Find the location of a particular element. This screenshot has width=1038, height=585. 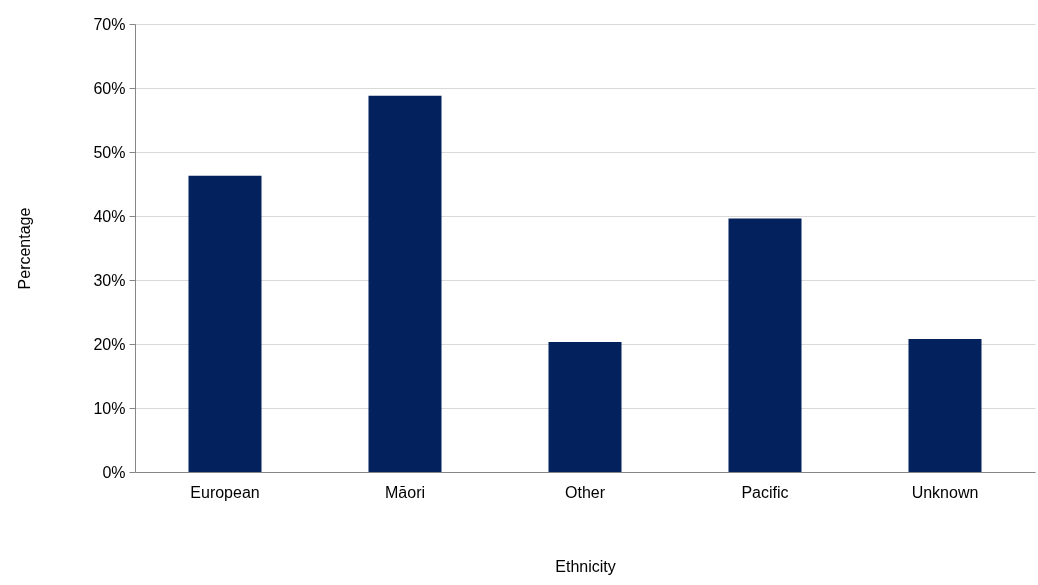

x-tick-label: Other is located at coordinates (585, 492).